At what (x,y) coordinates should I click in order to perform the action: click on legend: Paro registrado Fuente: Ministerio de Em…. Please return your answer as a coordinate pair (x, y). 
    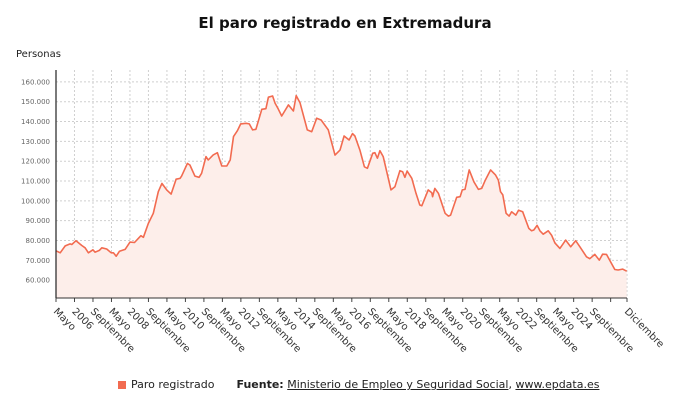
    Looking at the image, I should click on (358, 384).